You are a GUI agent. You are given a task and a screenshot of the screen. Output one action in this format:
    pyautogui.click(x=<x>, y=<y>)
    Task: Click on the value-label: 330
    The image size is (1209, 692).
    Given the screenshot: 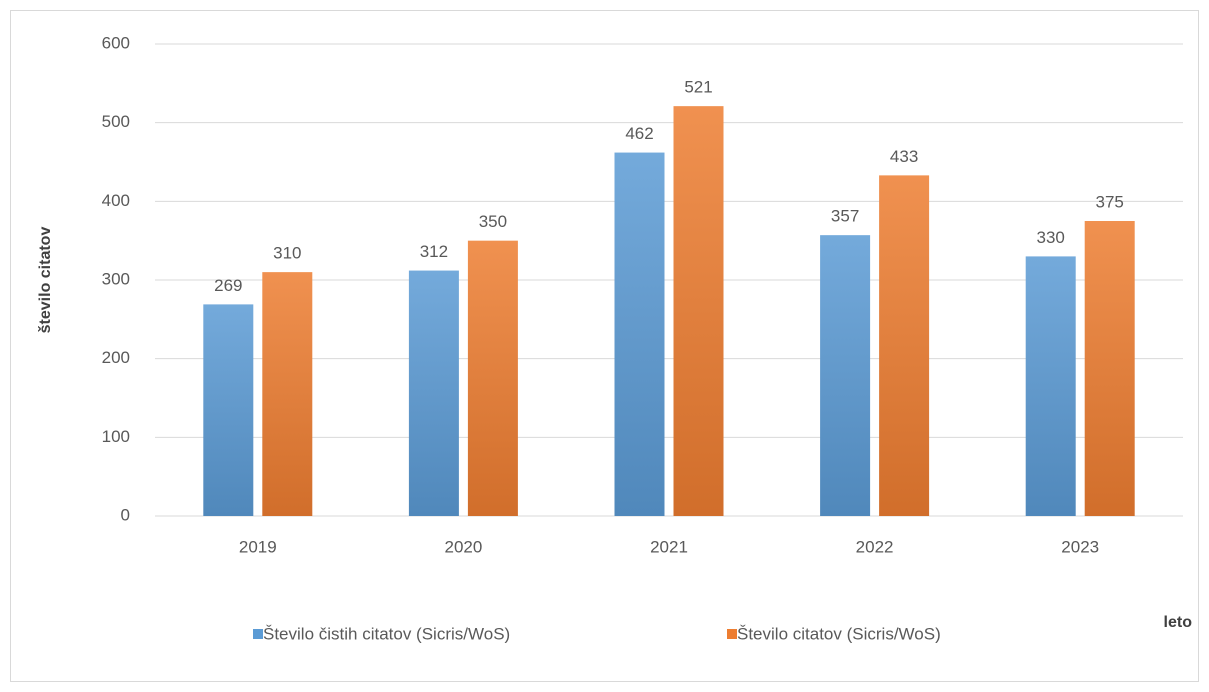 What is the action you would take?
    pyautogui.click(x=1051, y=237)
    